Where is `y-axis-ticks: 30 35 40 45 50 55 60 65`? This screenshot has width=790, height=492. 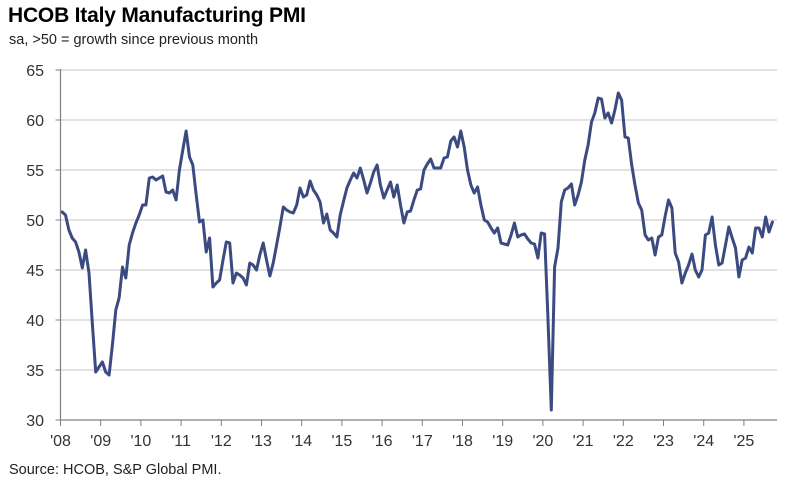
y-axis-ticks: 30 35 40 45 50 55 60 65 is located at coordinates (43, 246).